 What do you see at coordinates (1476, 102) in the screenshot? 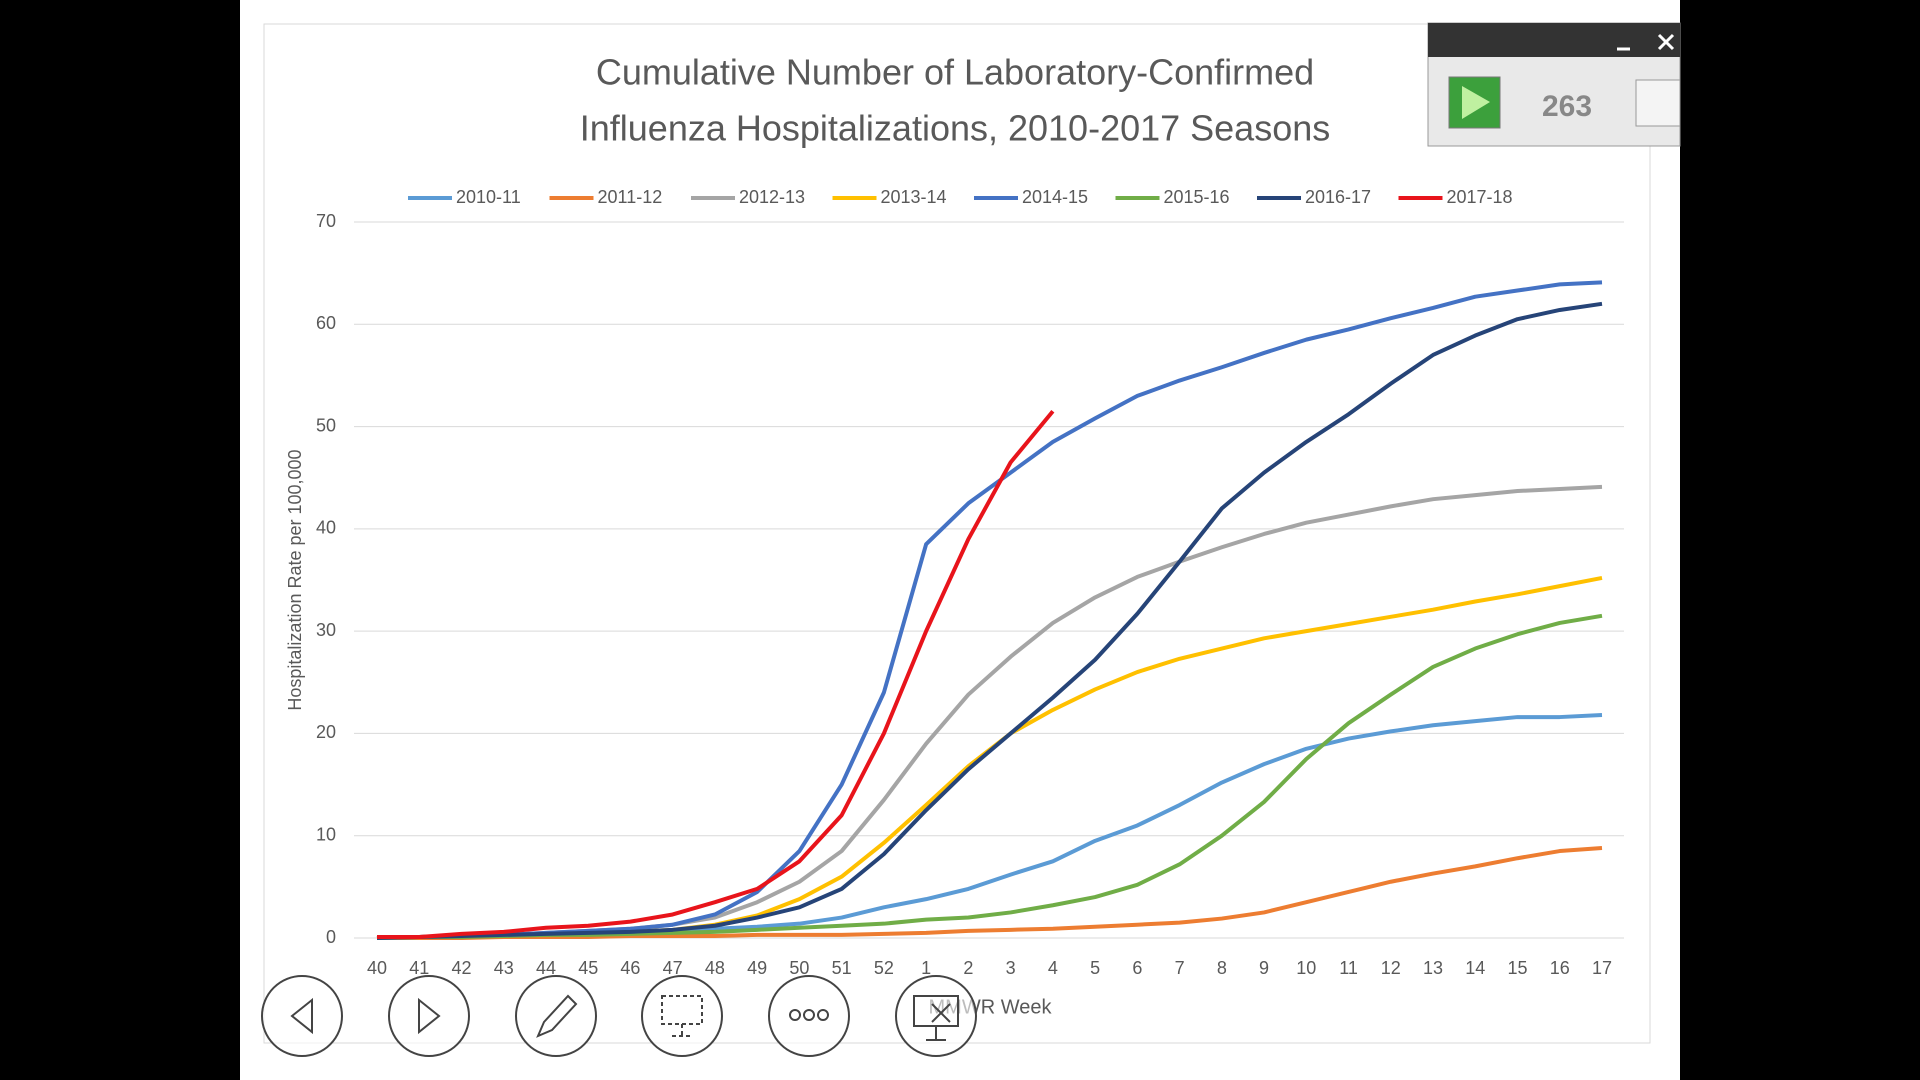
I see `play-icon` at bounding box center [1476, 102].